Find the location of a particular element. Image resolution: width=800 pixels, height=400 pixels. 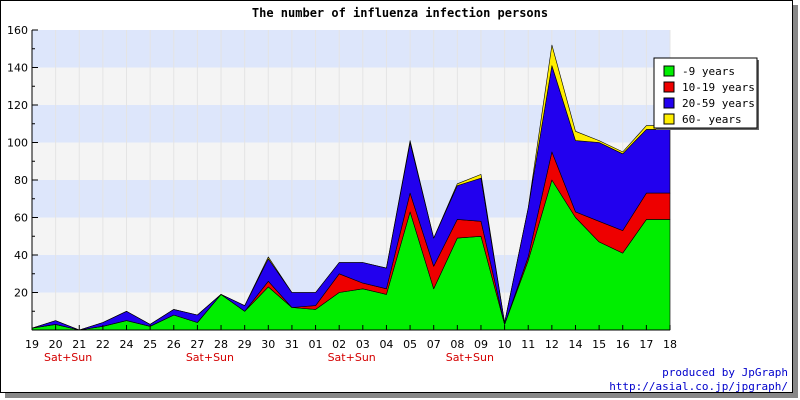

legend-label: -9 years is located at coordinates (708, 71).